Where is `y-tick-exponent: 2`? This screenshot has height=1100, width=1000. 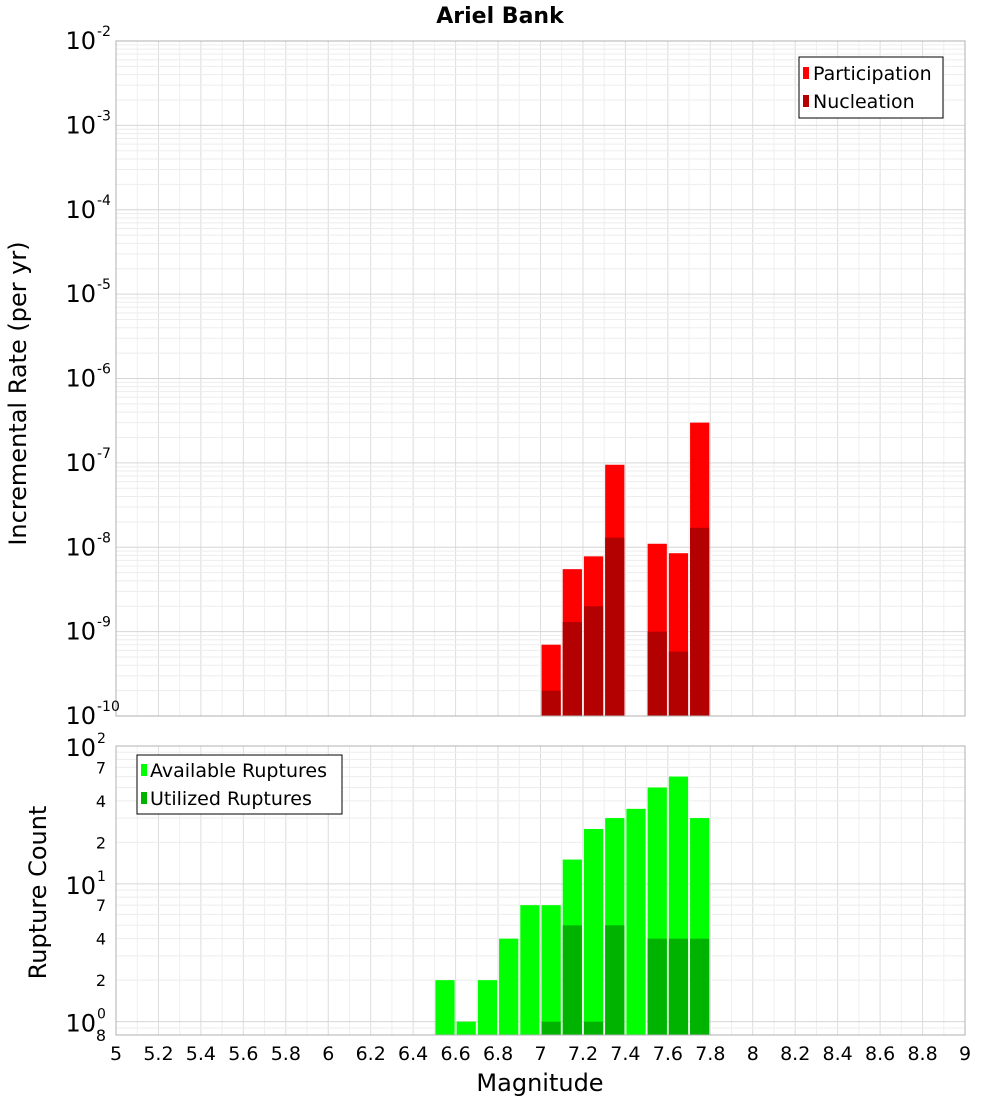 y-tick-exponent: 2 is located at coordinates (101, 739).